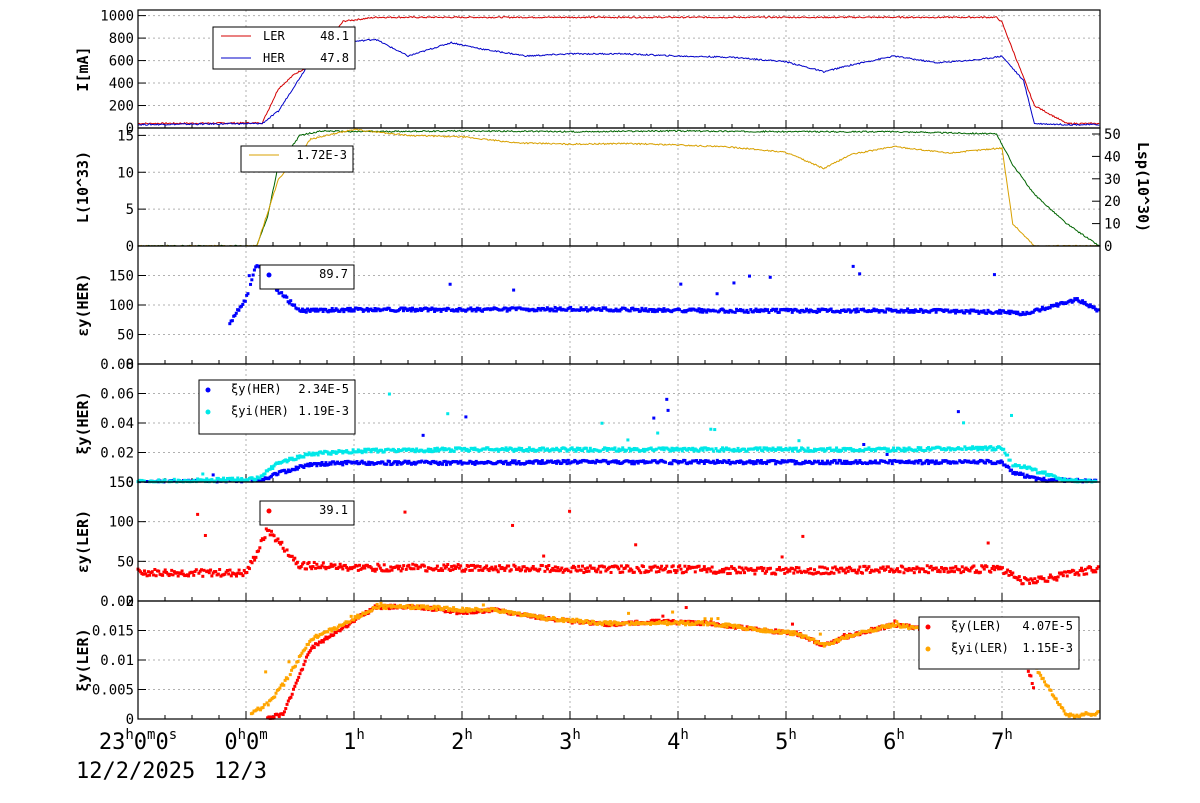 The image size is (1200, 803). Describe the element at coordinates (130, 129) in the screenshot. I see `y-tick-label: 0` at that location.